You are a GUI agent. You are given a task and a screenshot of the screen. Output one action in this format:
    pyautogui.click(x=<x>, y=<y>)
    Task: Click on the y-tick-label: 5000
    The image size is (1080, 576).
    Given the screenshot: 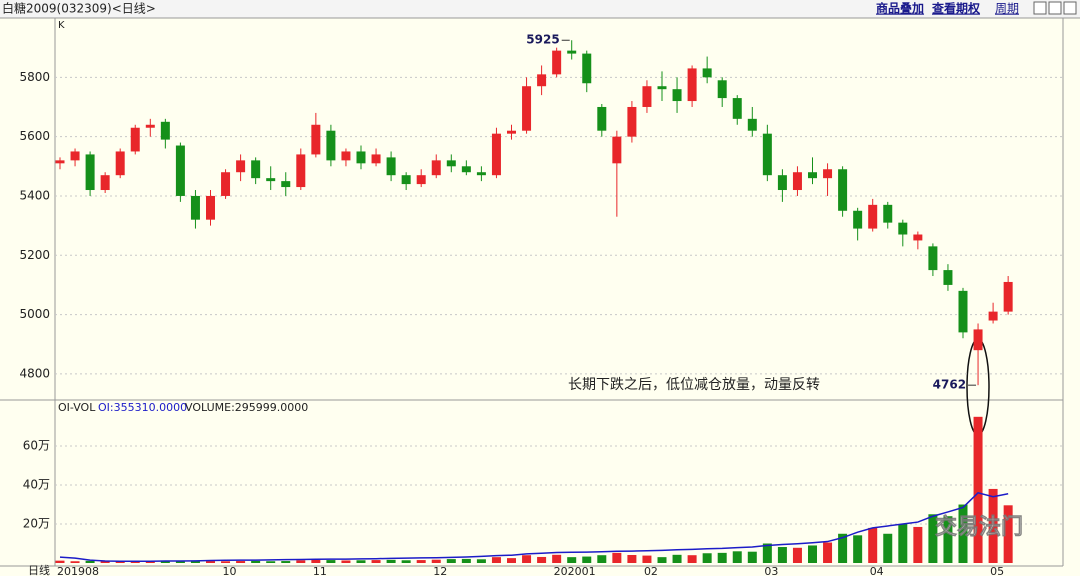 What is the action you would take?
    pyautogui.click(x=34, y=314)
    